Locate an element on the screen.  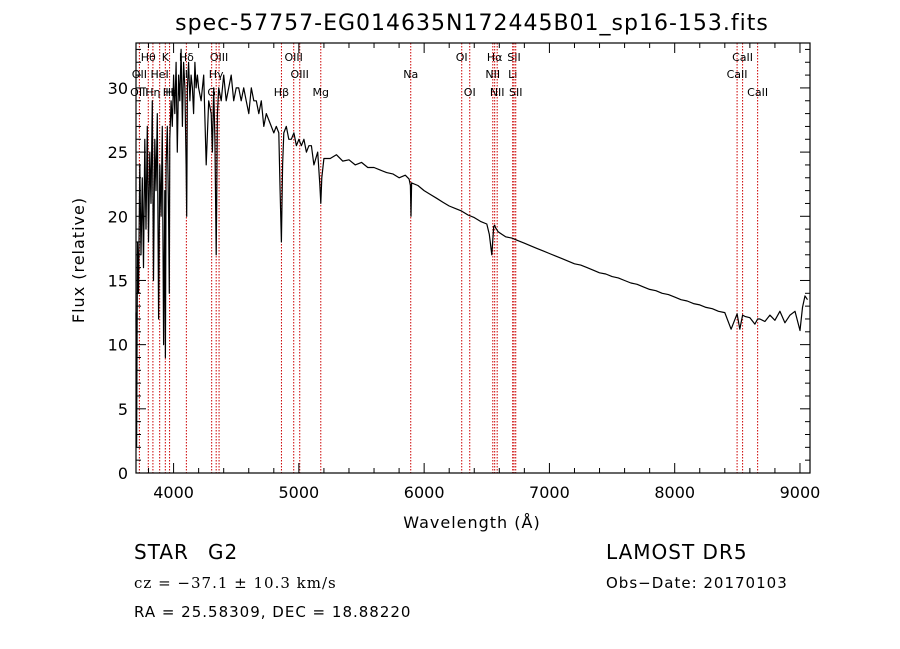
y-tick-label: 5 is located at coordinates (123, 409).